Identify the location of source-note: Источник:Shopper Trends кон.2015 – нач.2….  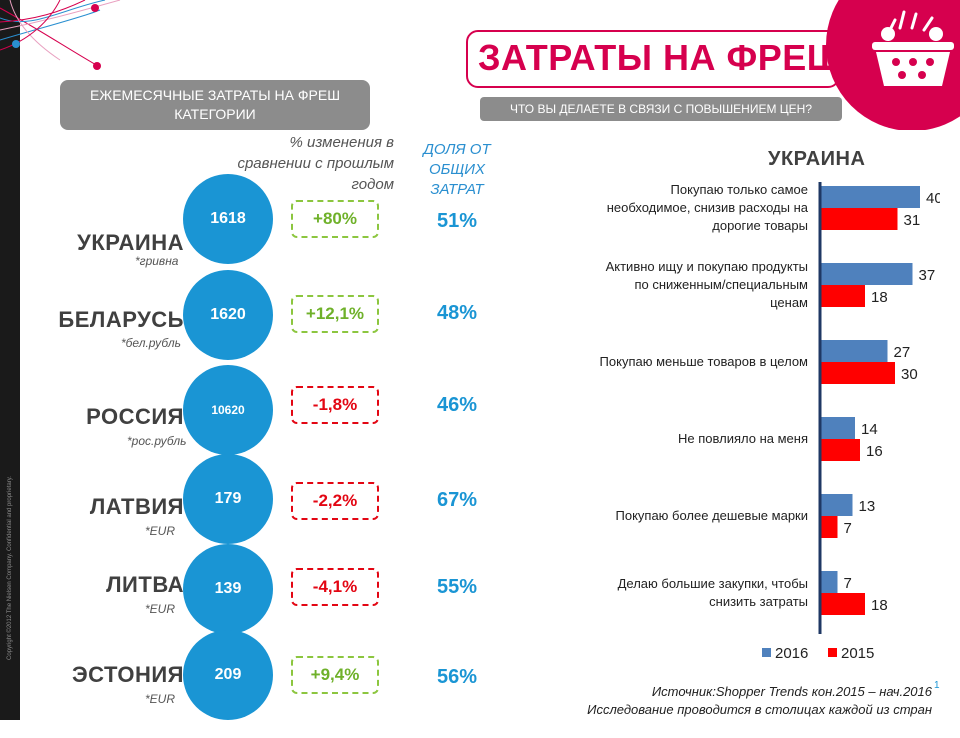
(736, 701).